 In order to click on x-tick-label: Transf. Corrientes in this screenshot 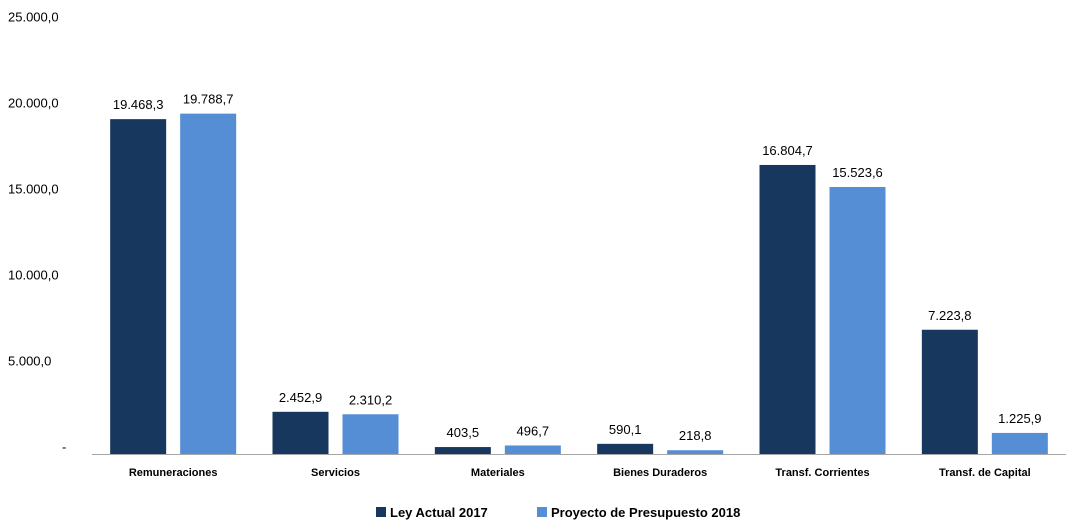, I will do `click(822, 473)`.